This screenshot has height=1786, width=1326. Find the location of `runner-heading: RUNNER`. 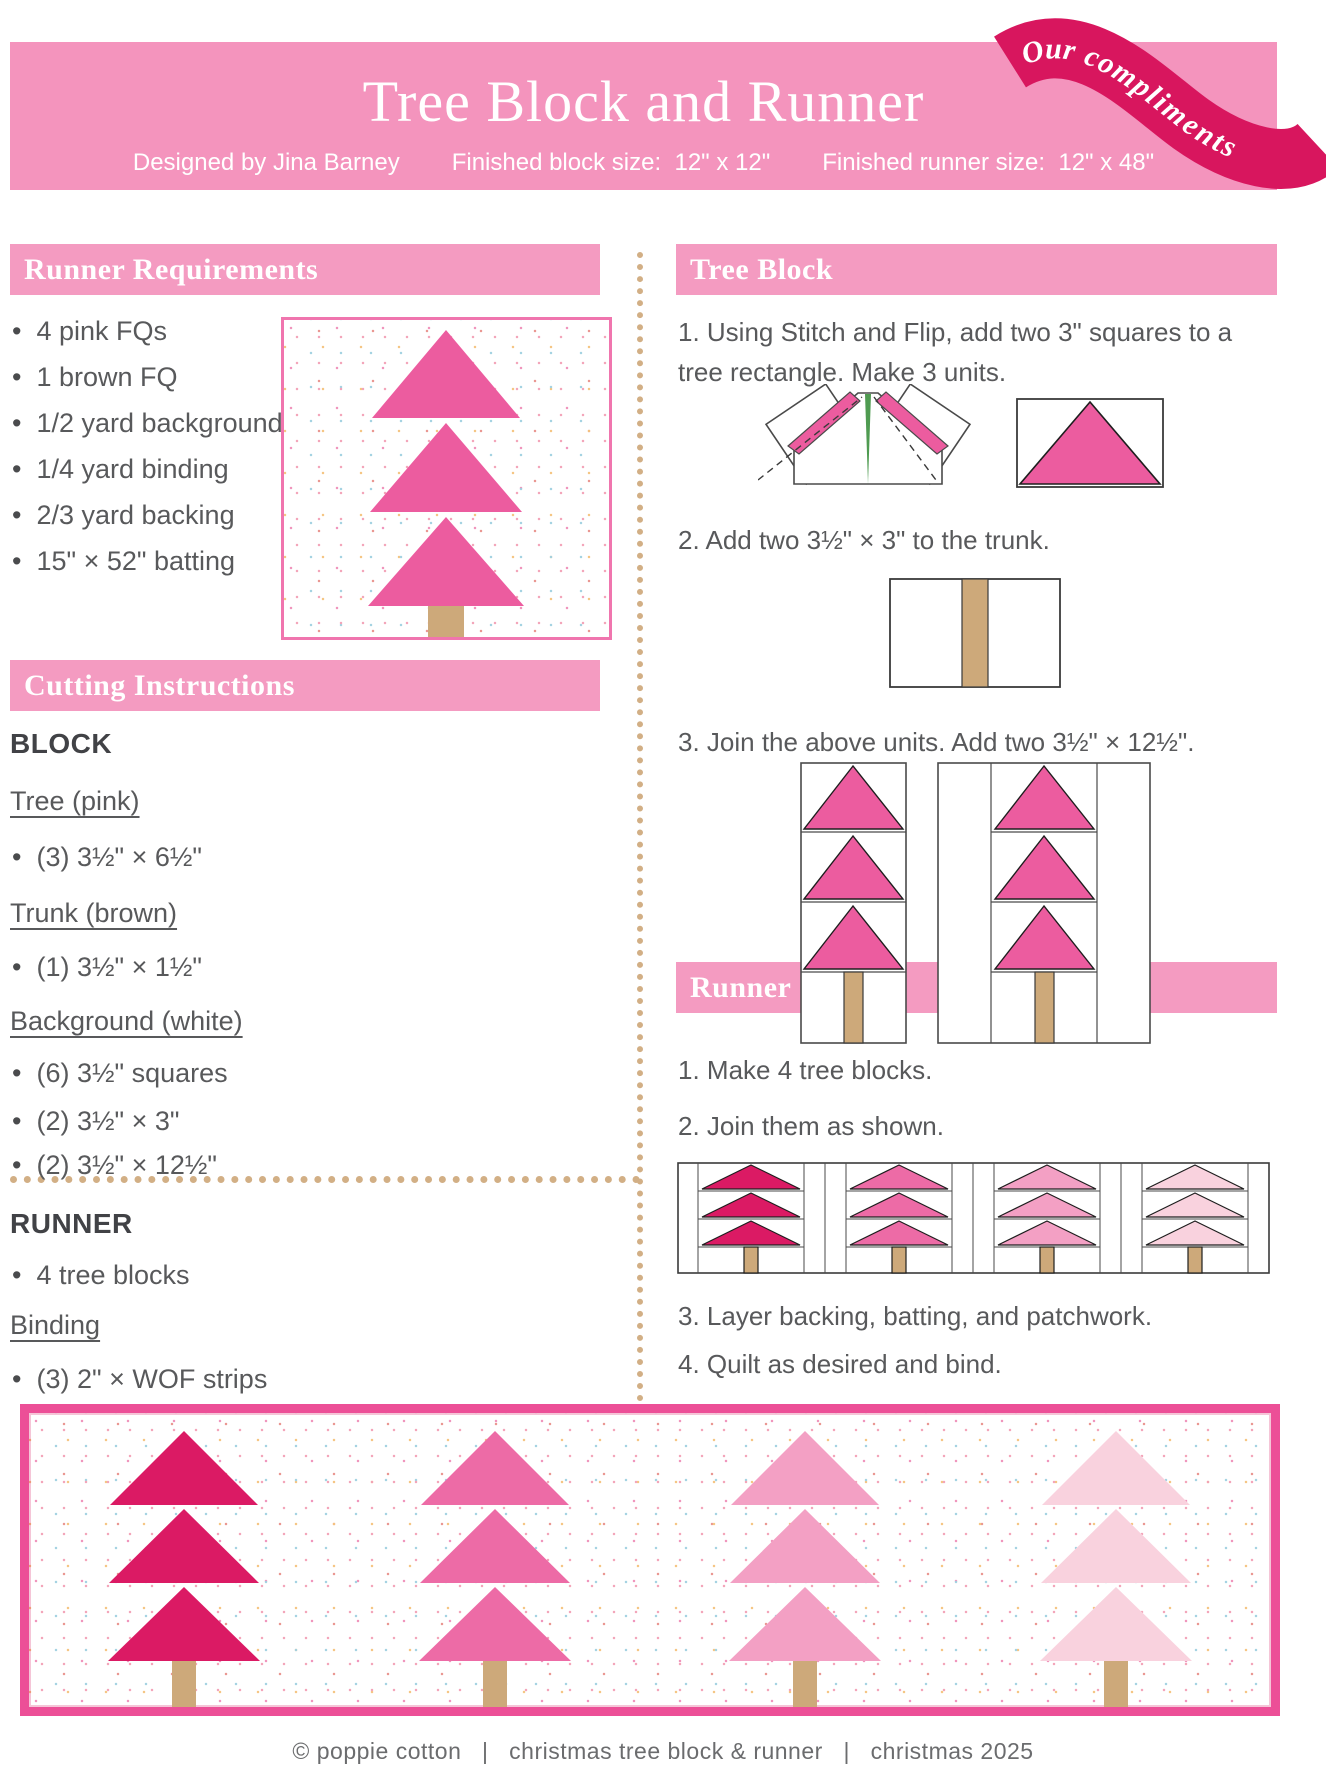

runner-heading: RUNNER is located at coordinates (71, 1223).